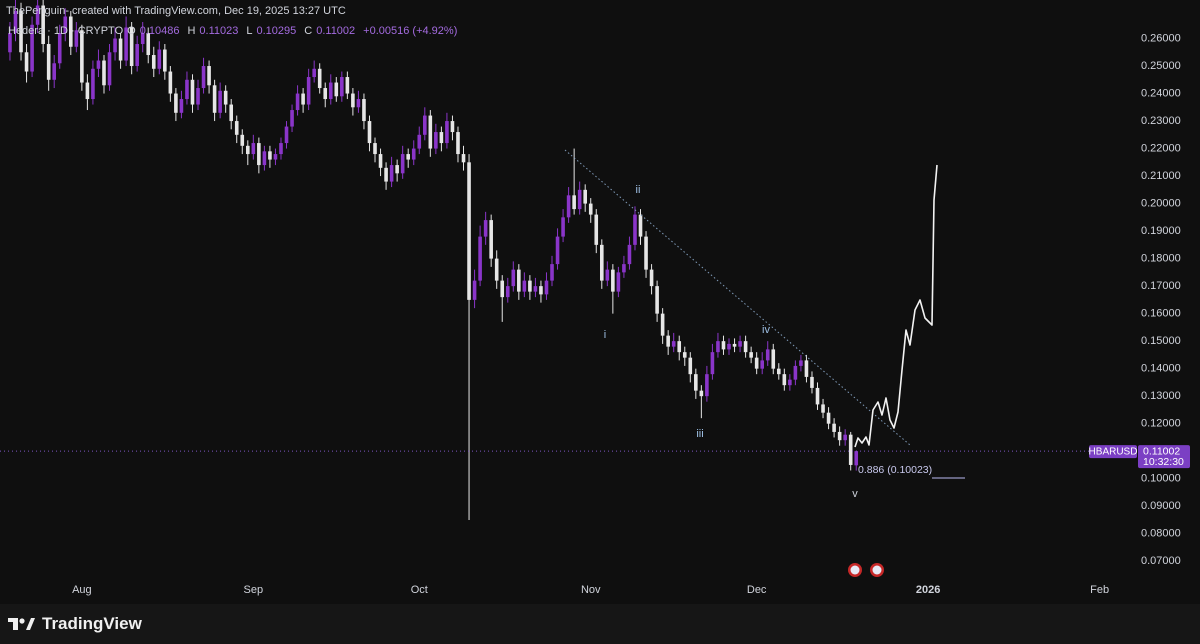 This screenshot has height=644, width=1200. I want to click on symbol: Hedera · 1D · CRYPTO, so click(66, 31).